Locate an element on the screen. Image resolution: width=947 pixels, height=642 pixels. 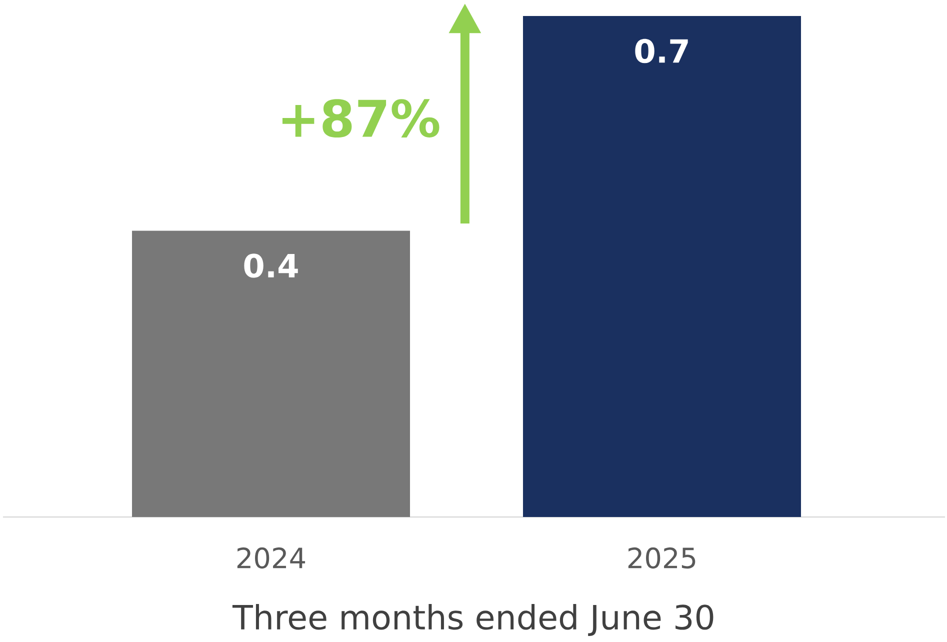
x-tick-label: 2024 is located at coordinates (271, 558).